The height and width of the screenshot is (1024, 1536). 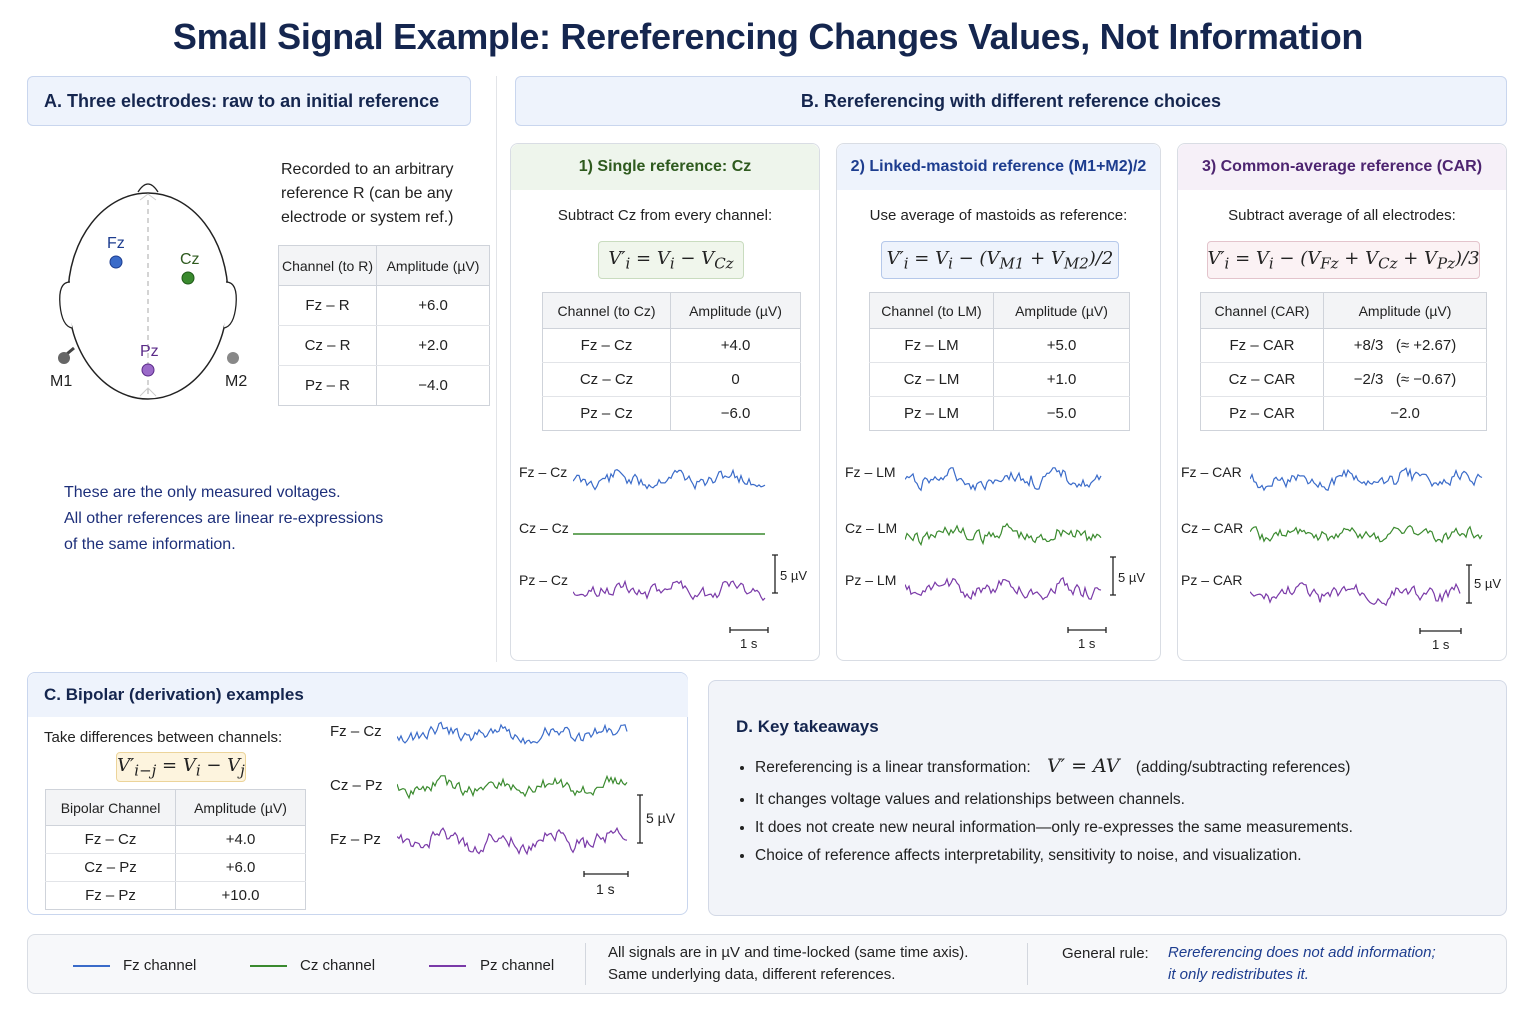 I want to click on table-cell: −6.0, so click(x=735, y=413).